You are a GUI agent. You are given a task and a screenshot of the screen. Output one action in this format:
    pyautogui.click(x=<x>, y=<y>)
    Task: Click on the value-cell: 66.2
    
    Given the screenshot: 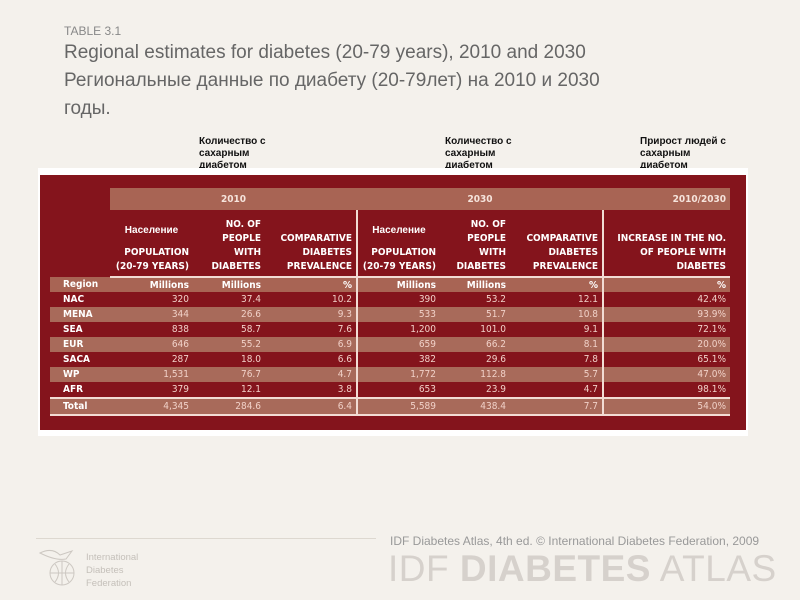 What is the action you would take?
    pyautogui.click(x=475, y=344)
    